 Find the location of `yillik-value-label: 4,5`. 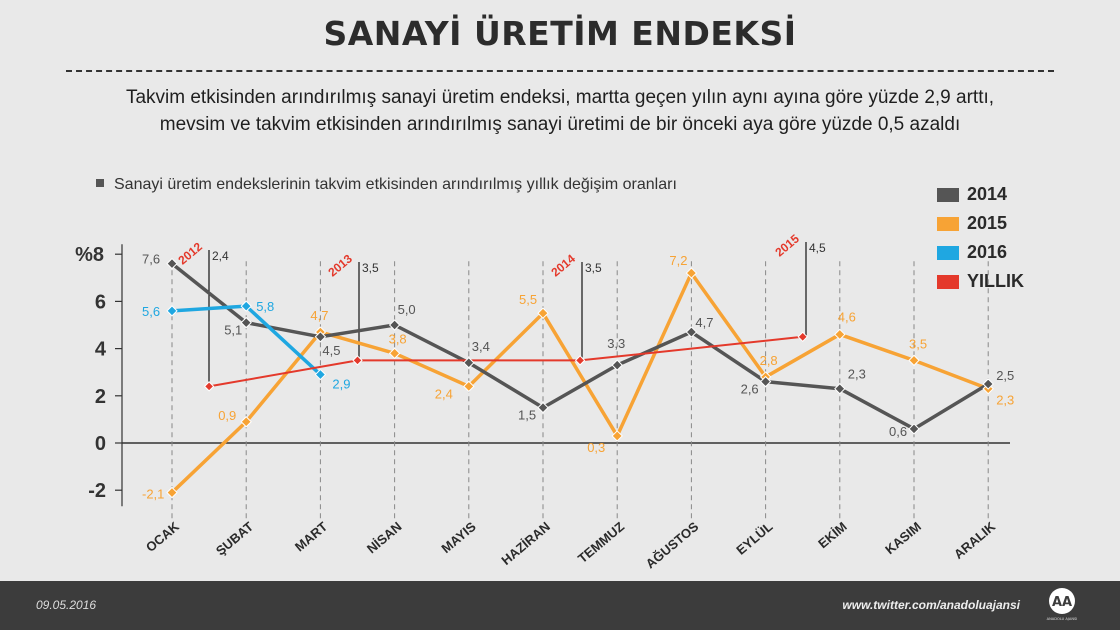

yillik-value-label: 4,5 is located at coordinates (817, 248).